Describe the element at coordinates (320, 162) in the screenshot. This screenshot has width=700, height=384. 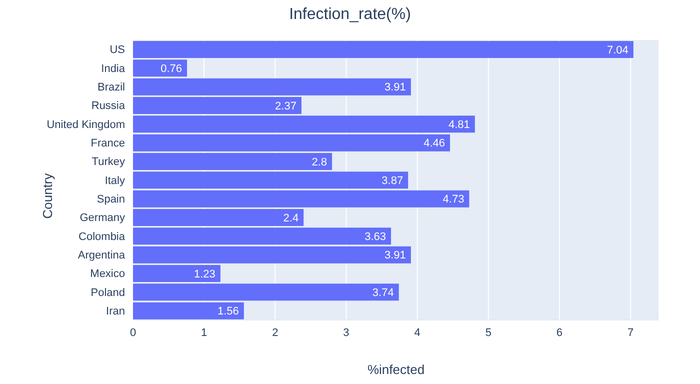
I see `data-label: 2.8` at that location.